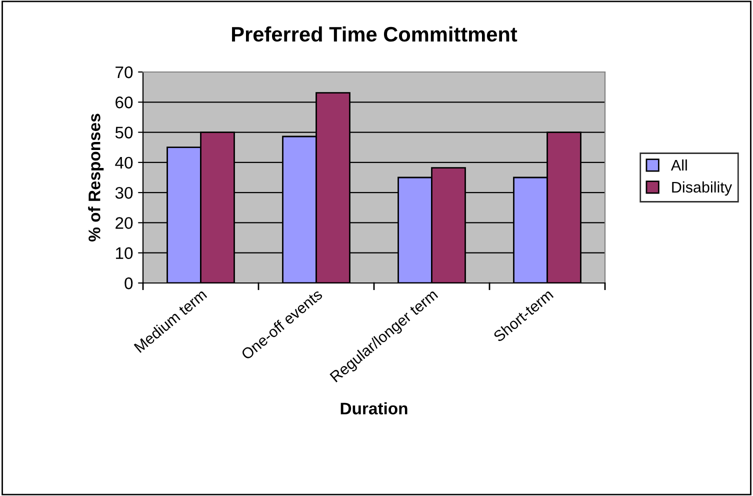 This screenshot has height=496, width=753. I want to click on y-tick-label: 60, so click(124, 102).